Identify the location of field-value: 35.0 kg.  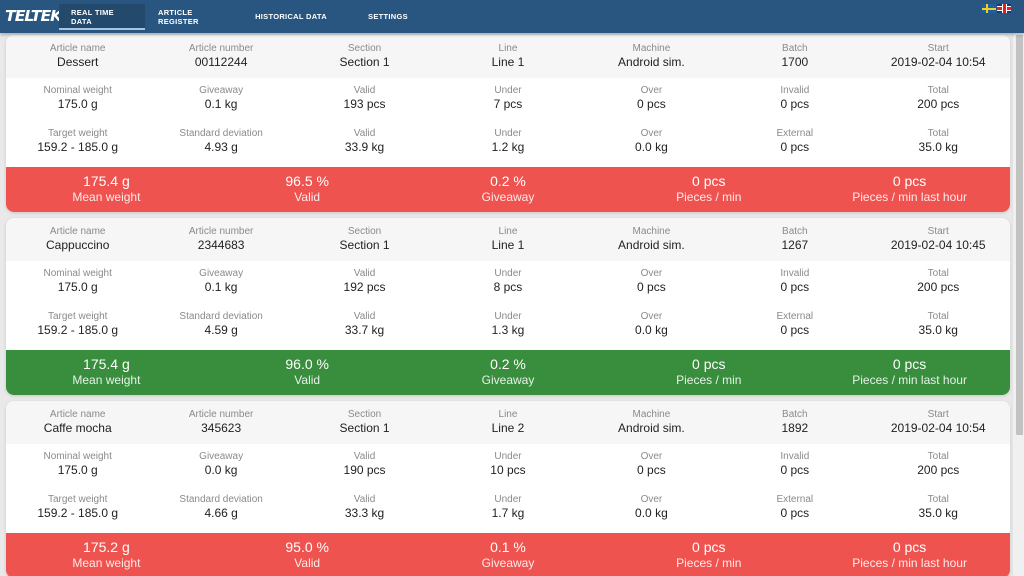
(938, 513).